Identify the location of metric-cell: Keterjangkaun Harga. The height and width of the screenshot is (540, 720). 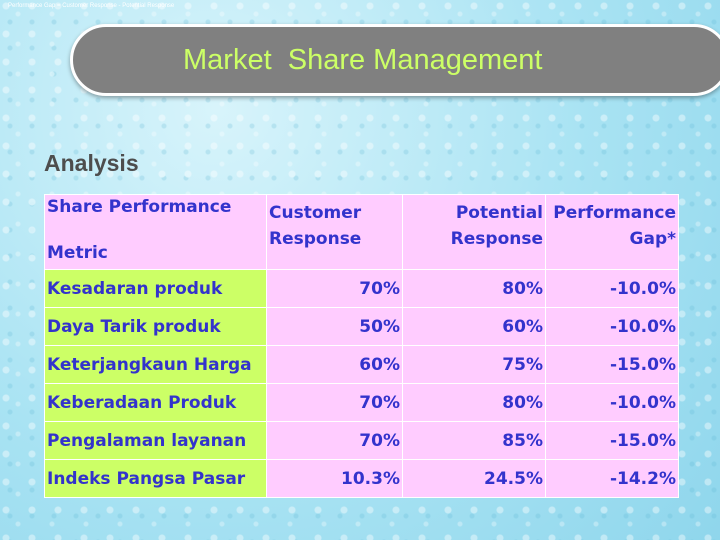
(155, 364).